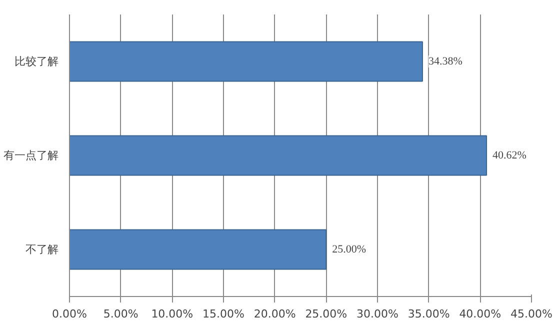  Describe the element at coordinates (429, 314) in the screenshot. I see `x-tick-label: 35.00%` at that location.